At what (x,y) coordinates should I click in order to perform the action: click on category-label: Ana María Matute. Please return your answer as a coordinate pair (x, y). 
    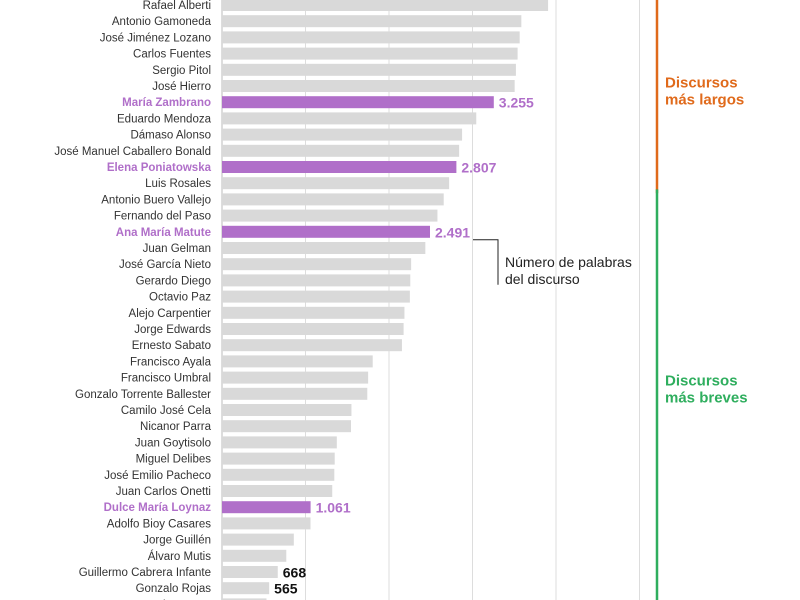
    Looking at the image, I should click on (163, 233).